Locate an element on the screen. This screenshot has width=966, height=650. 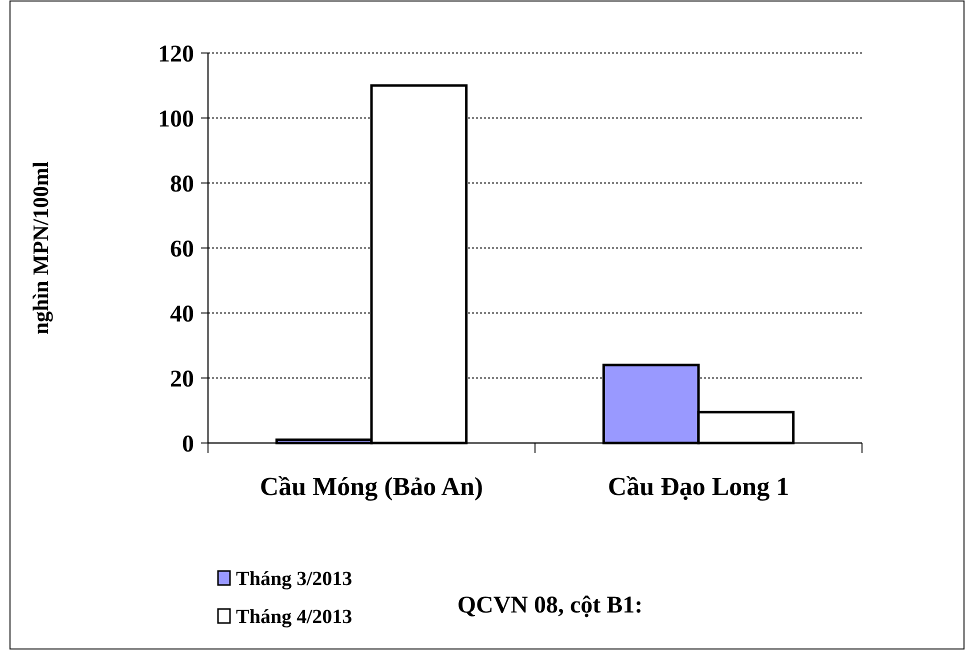
y-axis-title: nghìn MPN/100ml is located at coordinates (40, 248).